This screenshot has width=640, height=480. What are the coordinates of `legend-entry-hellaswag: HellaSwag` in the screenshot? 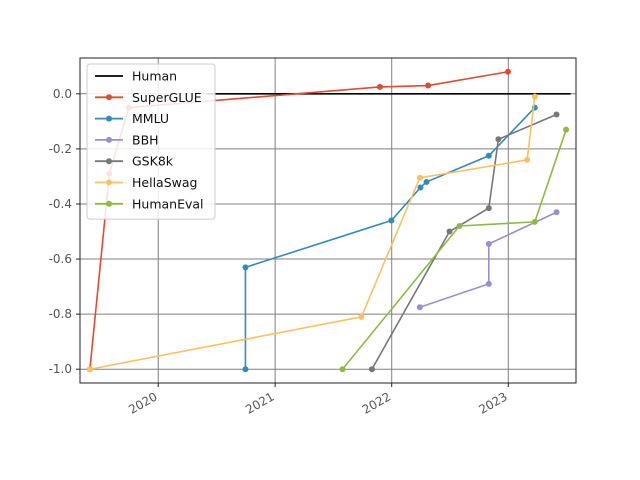 It's located at (146, 182).